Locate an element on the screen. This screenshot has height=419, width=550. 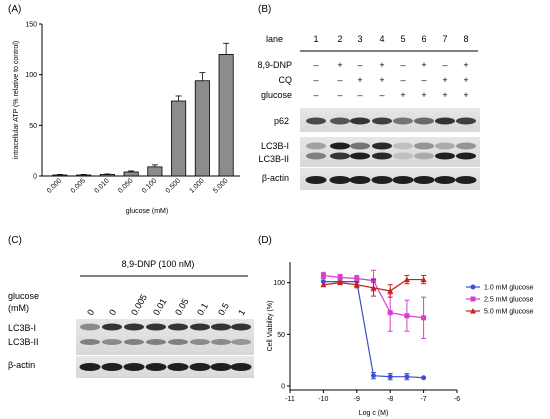
glucose-value: 0.05 is located at coordinates (181, 307).